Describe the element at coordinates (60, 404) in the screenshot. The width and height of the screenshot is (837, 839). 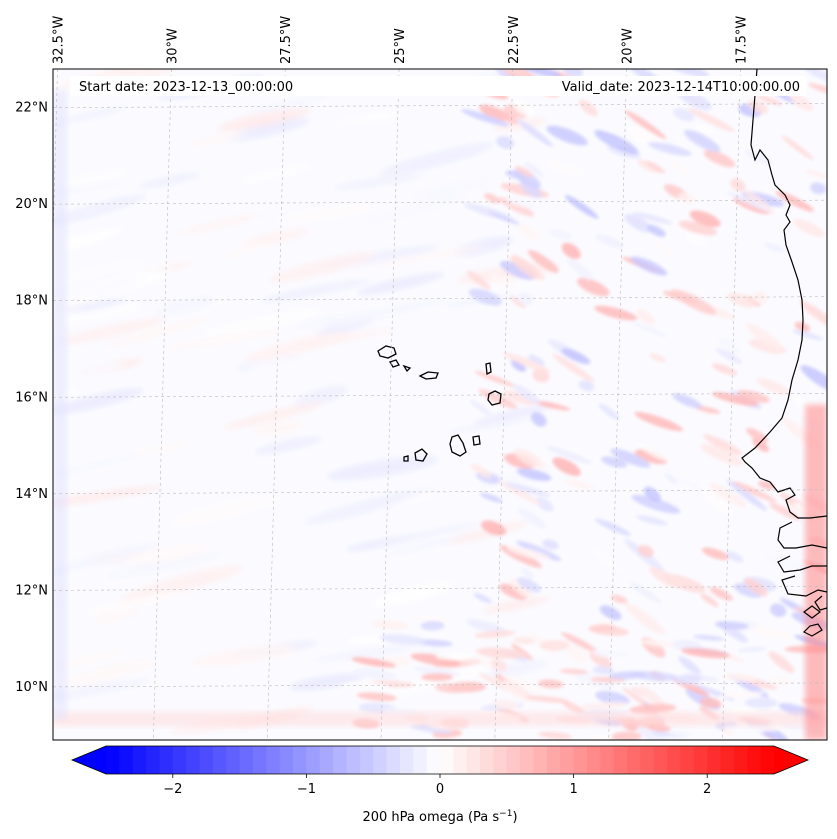
I see `field-band-west` at that location.